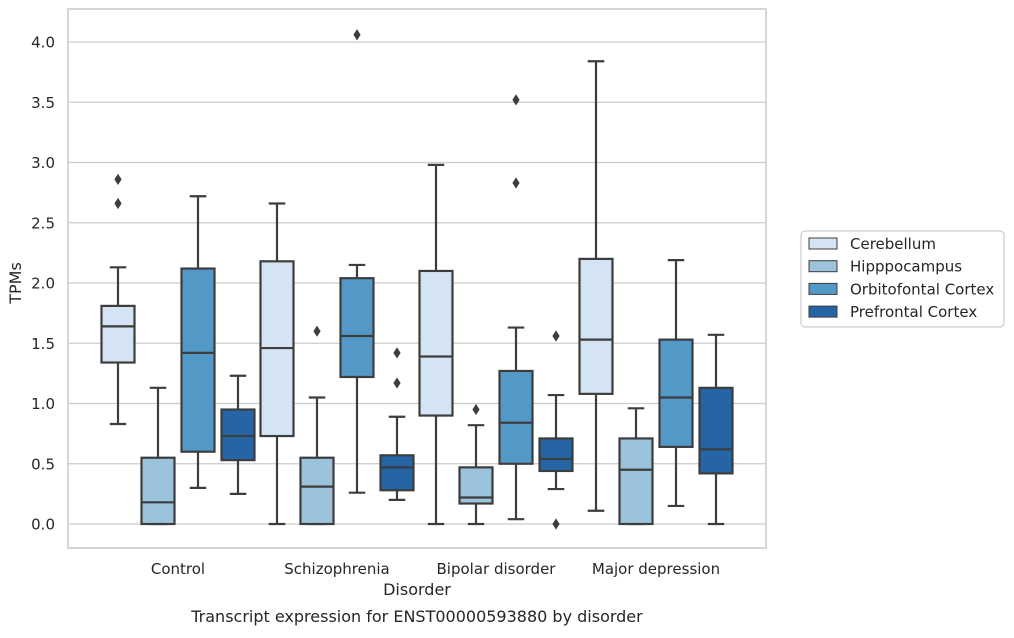 The image size is (1014, 638). Describe the element at coordinates (336, 569) in the screenshot. I see `x-tick-label: Schizophrenia` at that location.